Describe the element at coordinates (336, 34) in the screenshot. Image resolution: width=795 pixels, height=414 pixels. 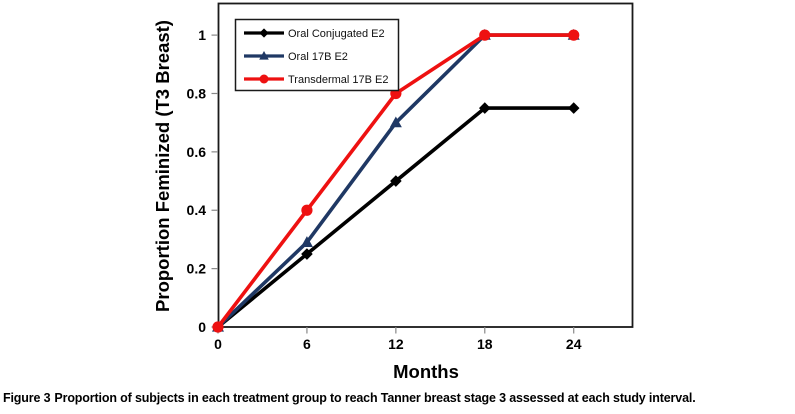
I see `legend-label: Oral Conjugated E2` at that location.